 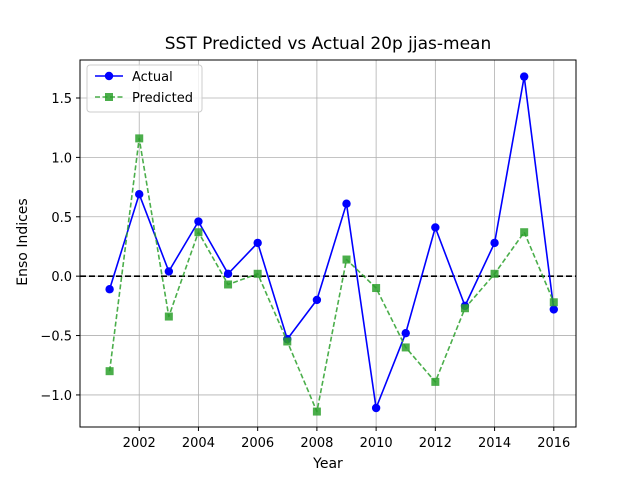 I want to click on x-tick-label: 2010, so click(x=376, y=443).